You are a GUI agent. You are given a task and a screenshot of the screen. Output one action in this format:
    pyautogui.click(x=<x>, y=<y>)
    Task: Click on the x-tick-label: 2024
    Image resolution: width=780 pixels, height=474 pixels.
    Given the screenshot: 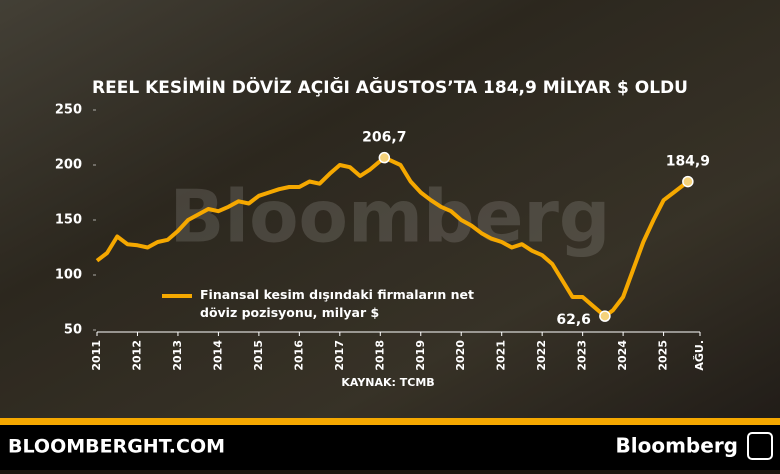 What is the action you would take?
    pyautogui.click(x=622, y=355)
    